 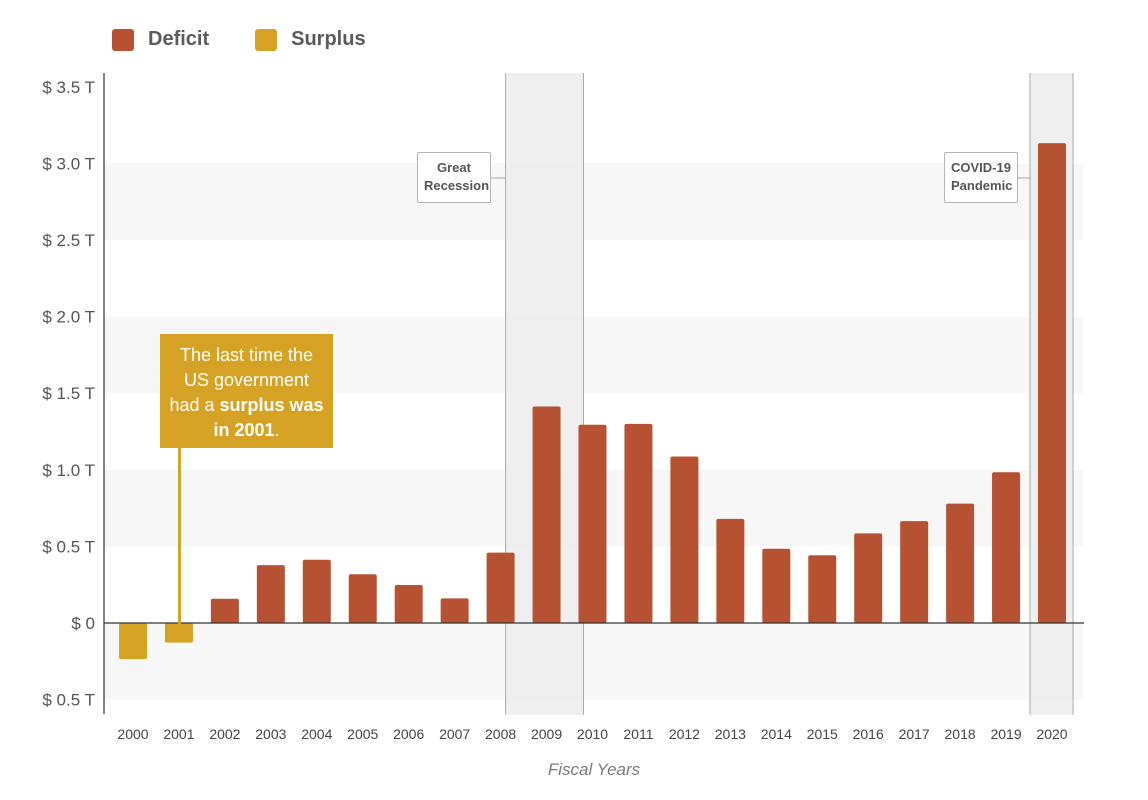 What do you see at coordinates (454, 610) in the screenshot?
I see `bar-2007` at bounding box center [454, 610].